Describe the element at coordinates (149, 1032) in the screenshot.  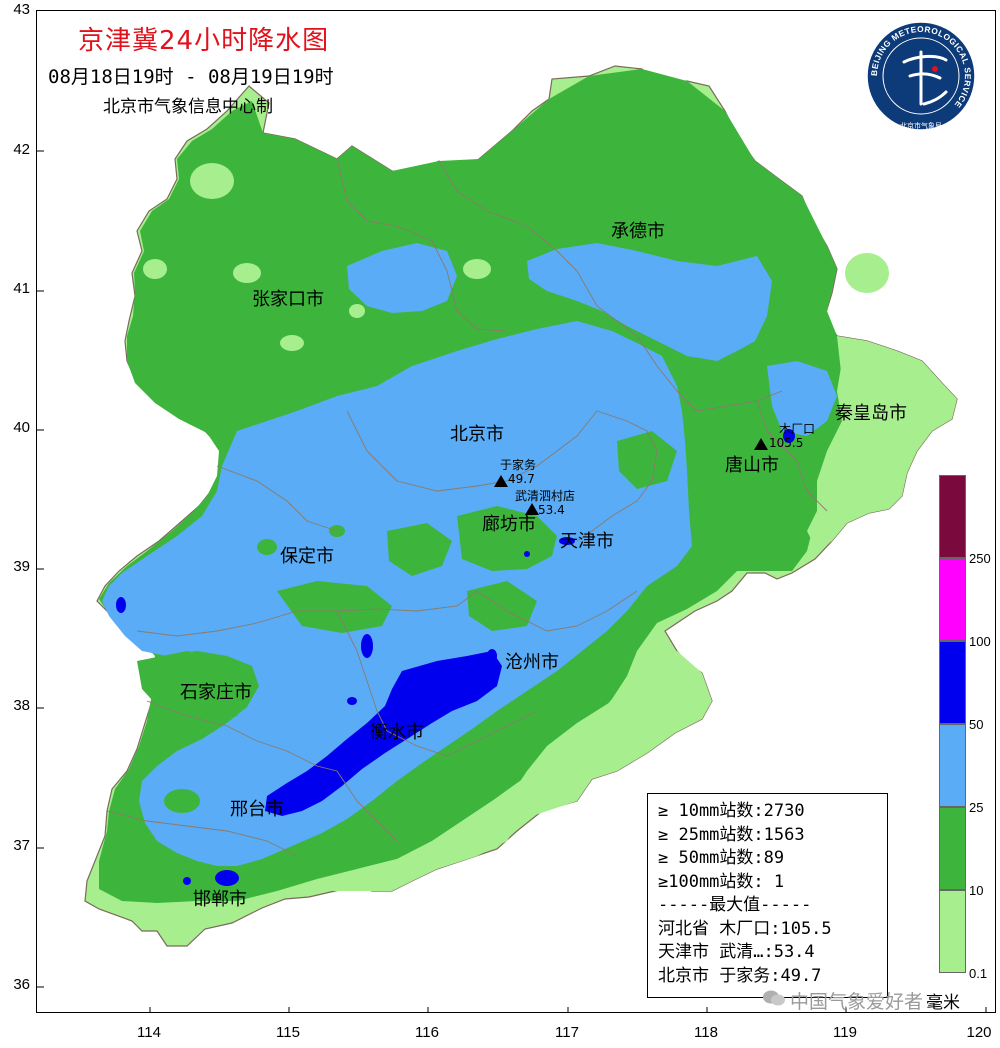
I see `x-tick-label: 114` at that location.